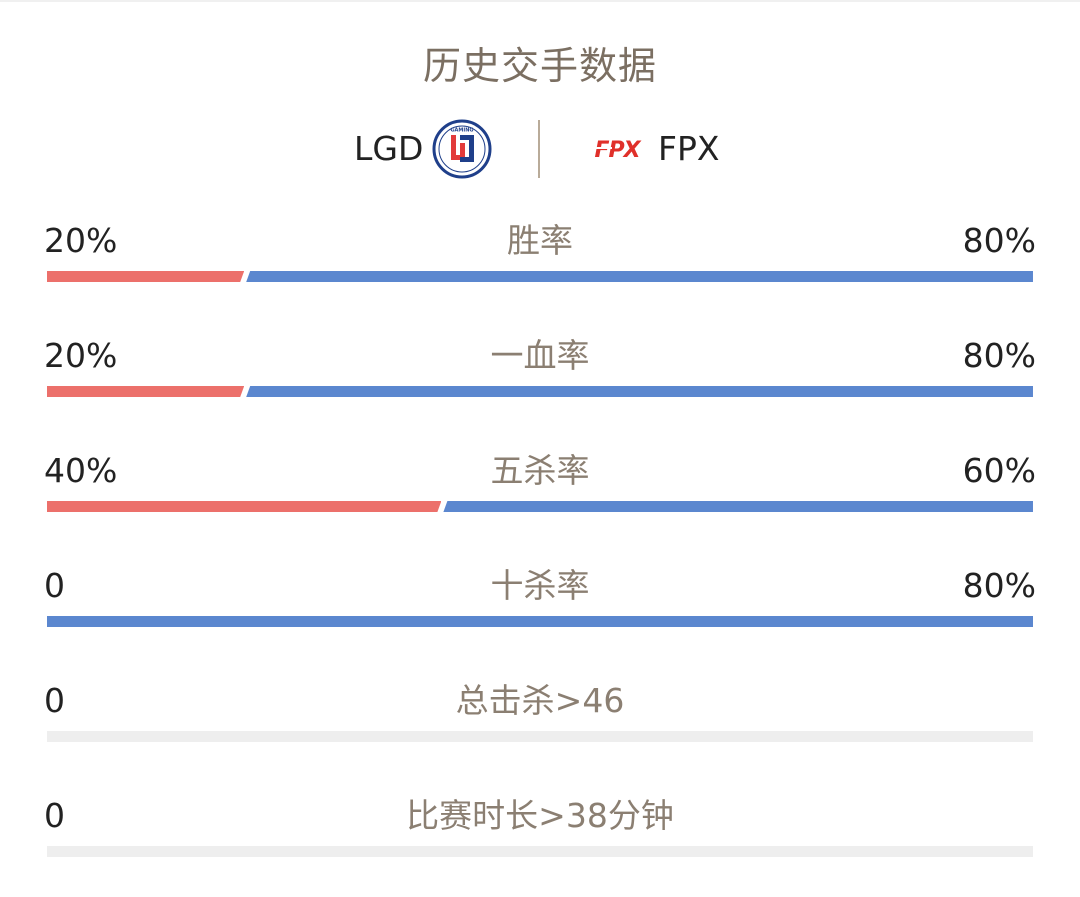 The height and width of the screenshot is (897, 1080). I want to click on stat-label: 比赛时长>38分钟, so click(540, 815).